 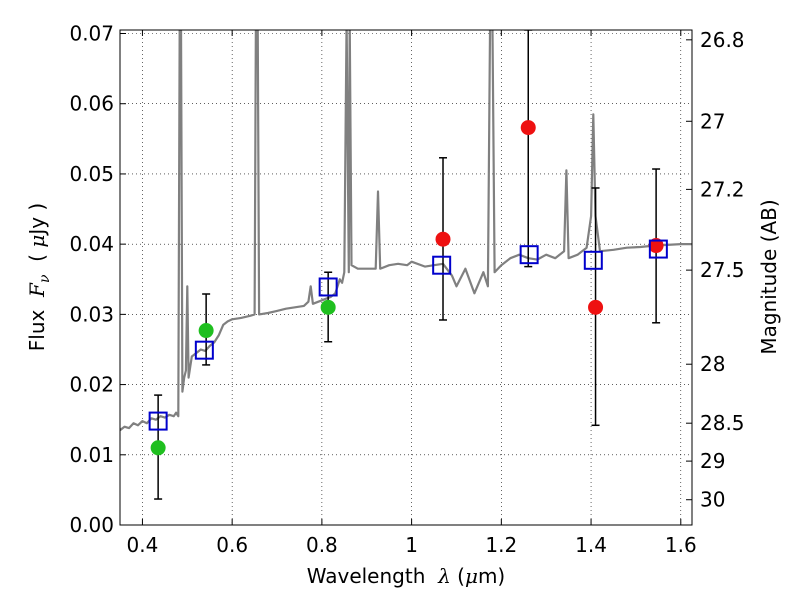 What do you see at coordinates (91, 385) in the screenshot?
I see `y-tick-label: 0.02` at bounding box center [91, 385].